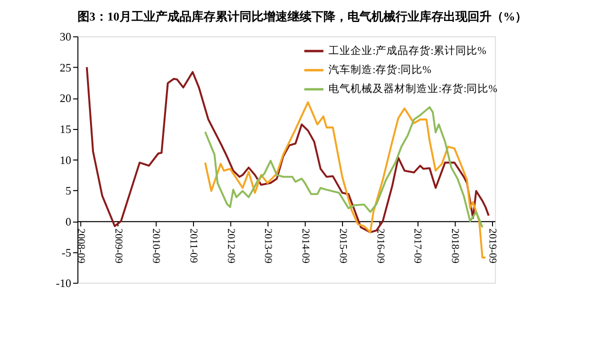 The width and height of the screenshot is (600, 344). I want to click on y-tick-label: -10, so click(64, 284).